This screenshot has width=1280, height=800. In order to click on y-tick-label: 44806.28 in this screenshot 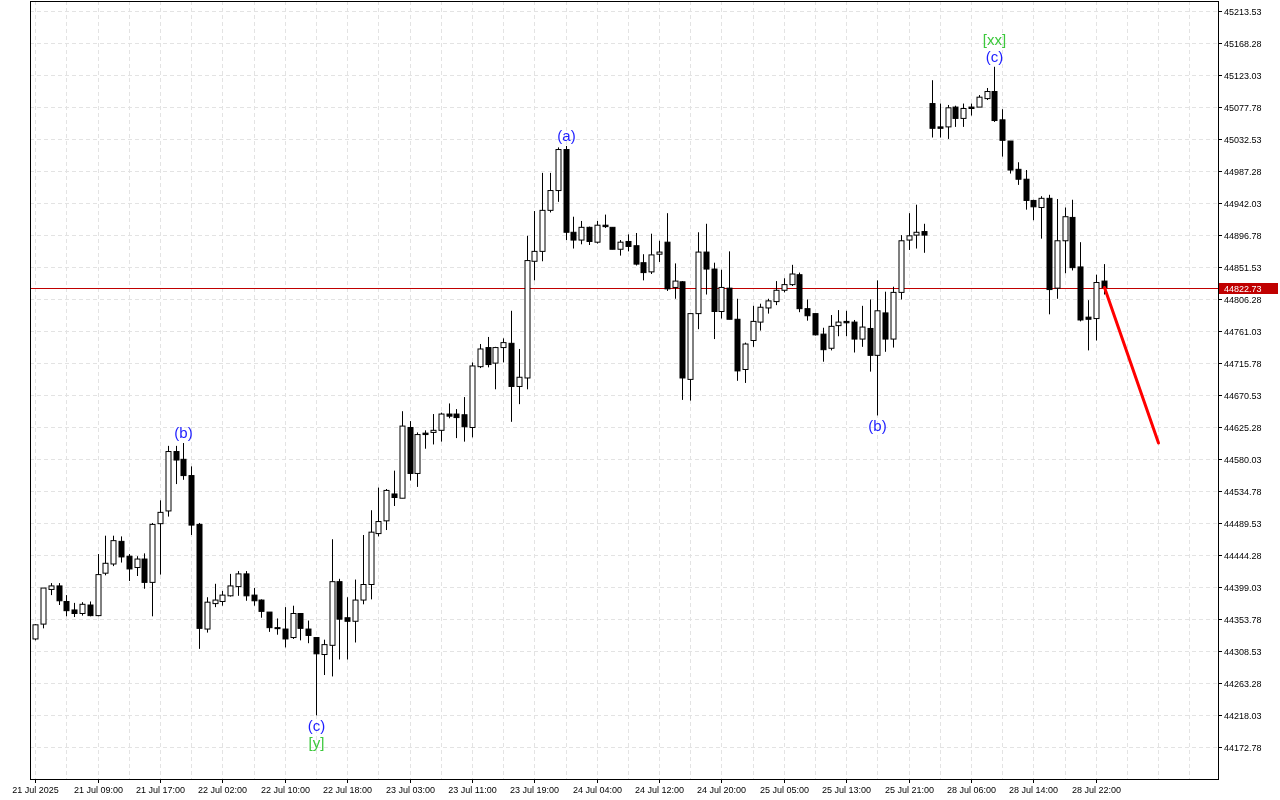, I will do `click(1243, 299)`.